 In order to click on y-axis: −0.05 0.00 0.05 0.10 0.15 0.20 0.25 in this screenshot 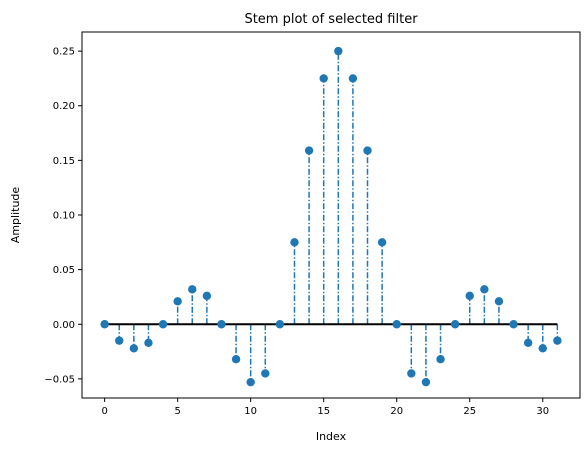, I will do `click(63, 216)`.